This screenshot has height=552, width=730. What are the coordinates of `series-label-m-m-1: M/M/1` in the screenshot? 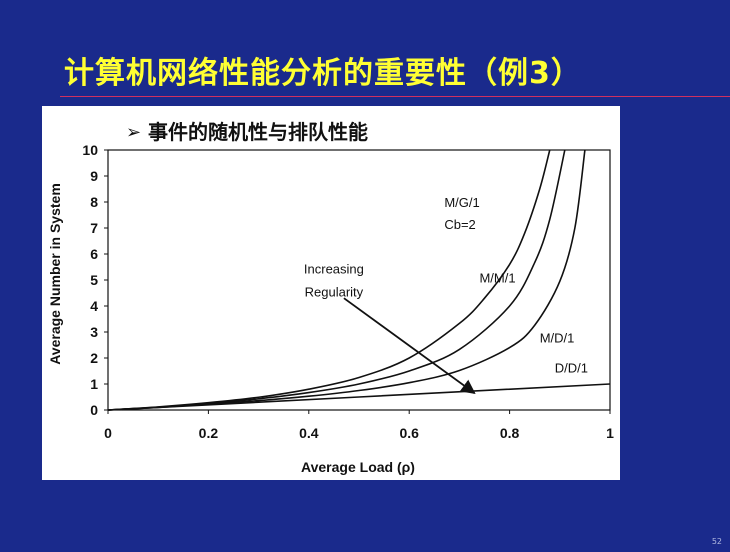 It's located at (497, 278).